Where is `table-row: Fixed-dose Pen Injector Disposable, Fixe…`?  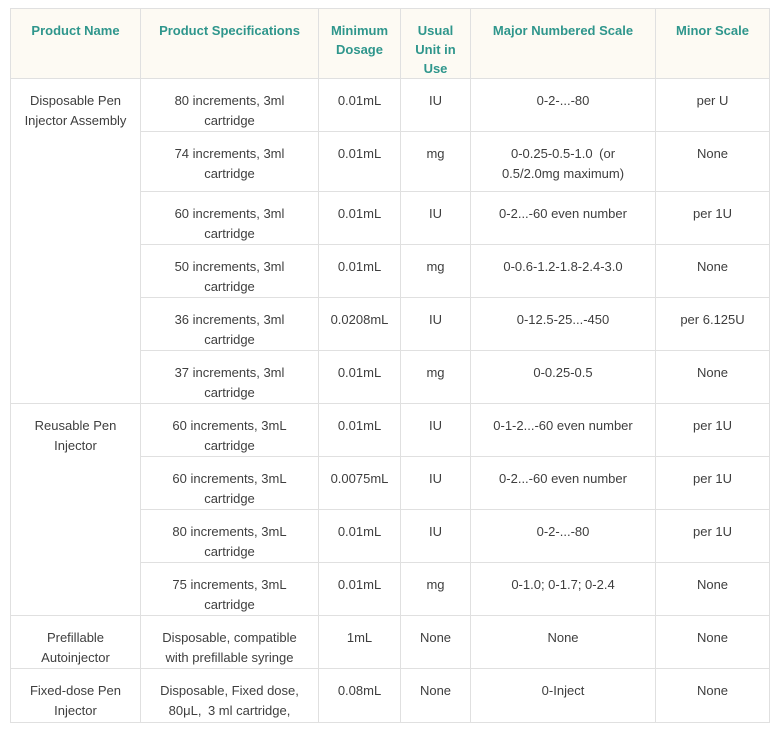 table-row: Fixed-dose Pen Injector Disposable, Fixe… is located at coordinates (390, 695).